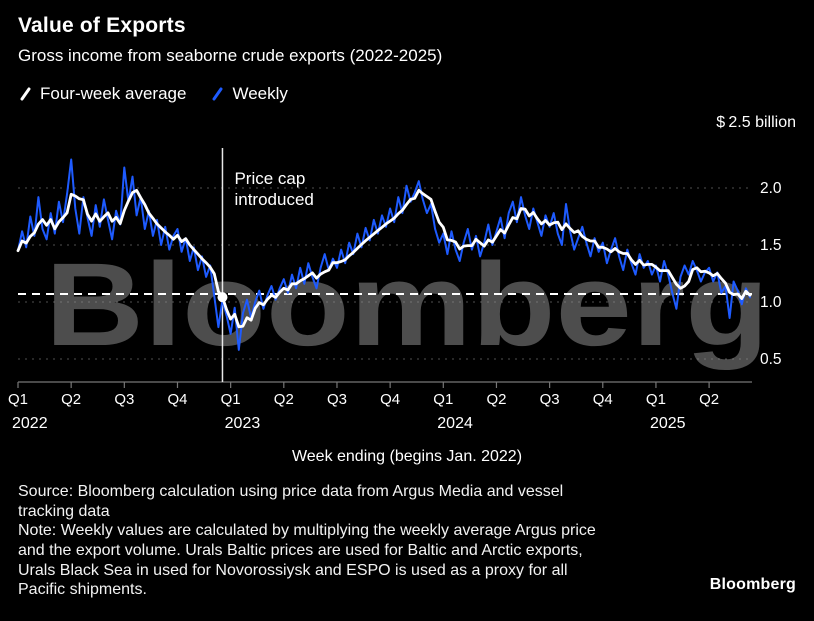 The height and width of the screenshot is (621, 814). Describe the element at coordinates (217, 94) in the screenshot. I see `blue-line-swatch-icon` at that location.